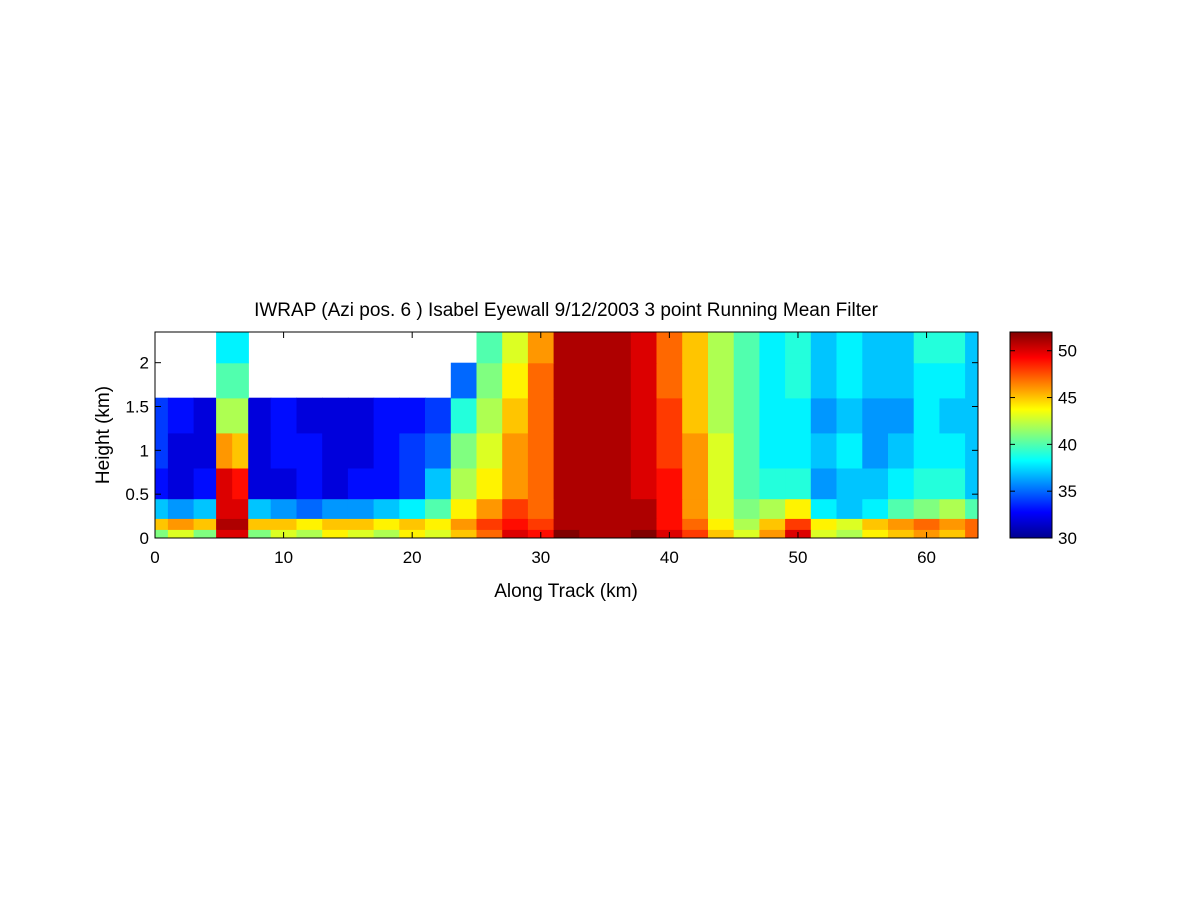  What do you see at coordinates (283, 557) in the screenshot?
I see `x-tick-label: 10` at bounding box center [283, 557].